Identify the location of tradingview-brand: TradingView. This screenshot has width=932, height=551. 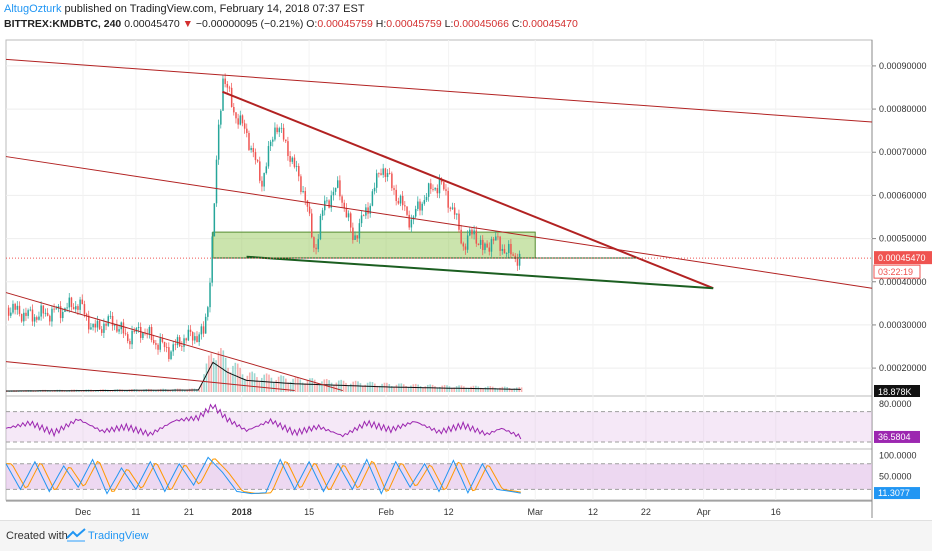
(118, 536).